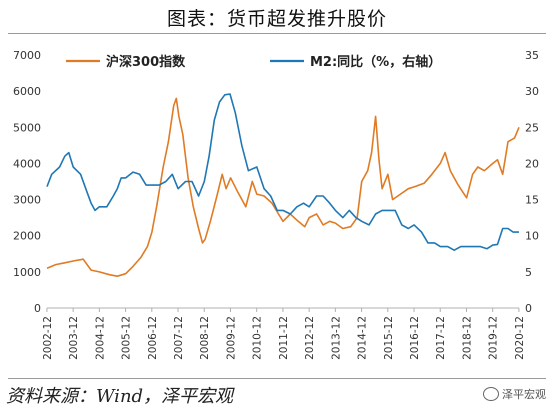 This screenshot has width=554, height=414. Describe the element at coordinates (153, 338) in the screenshot. I see `x-tick-label: 2006-12` at that location.